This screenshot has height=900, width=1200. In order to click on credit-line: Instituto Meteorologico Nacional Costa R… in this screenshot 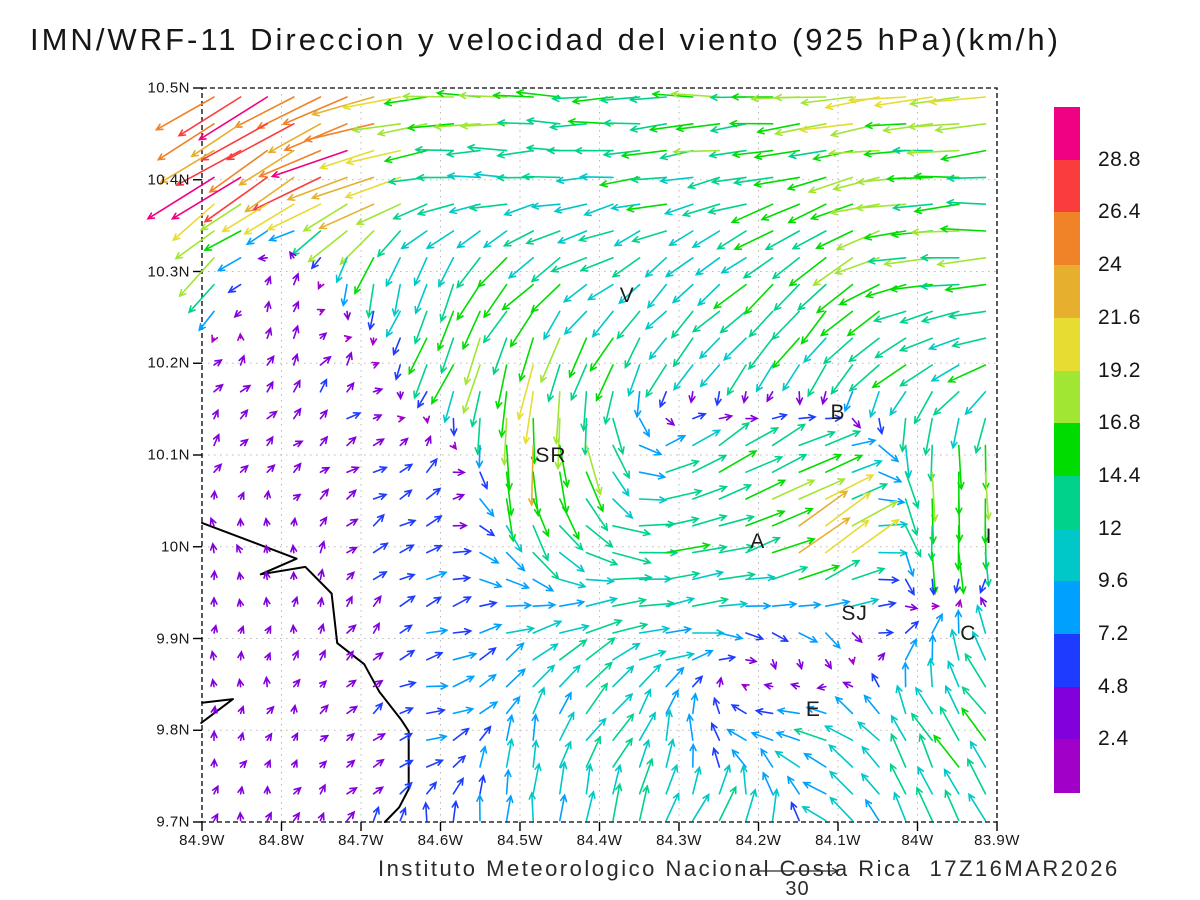, I will do `click(749, 868)`.